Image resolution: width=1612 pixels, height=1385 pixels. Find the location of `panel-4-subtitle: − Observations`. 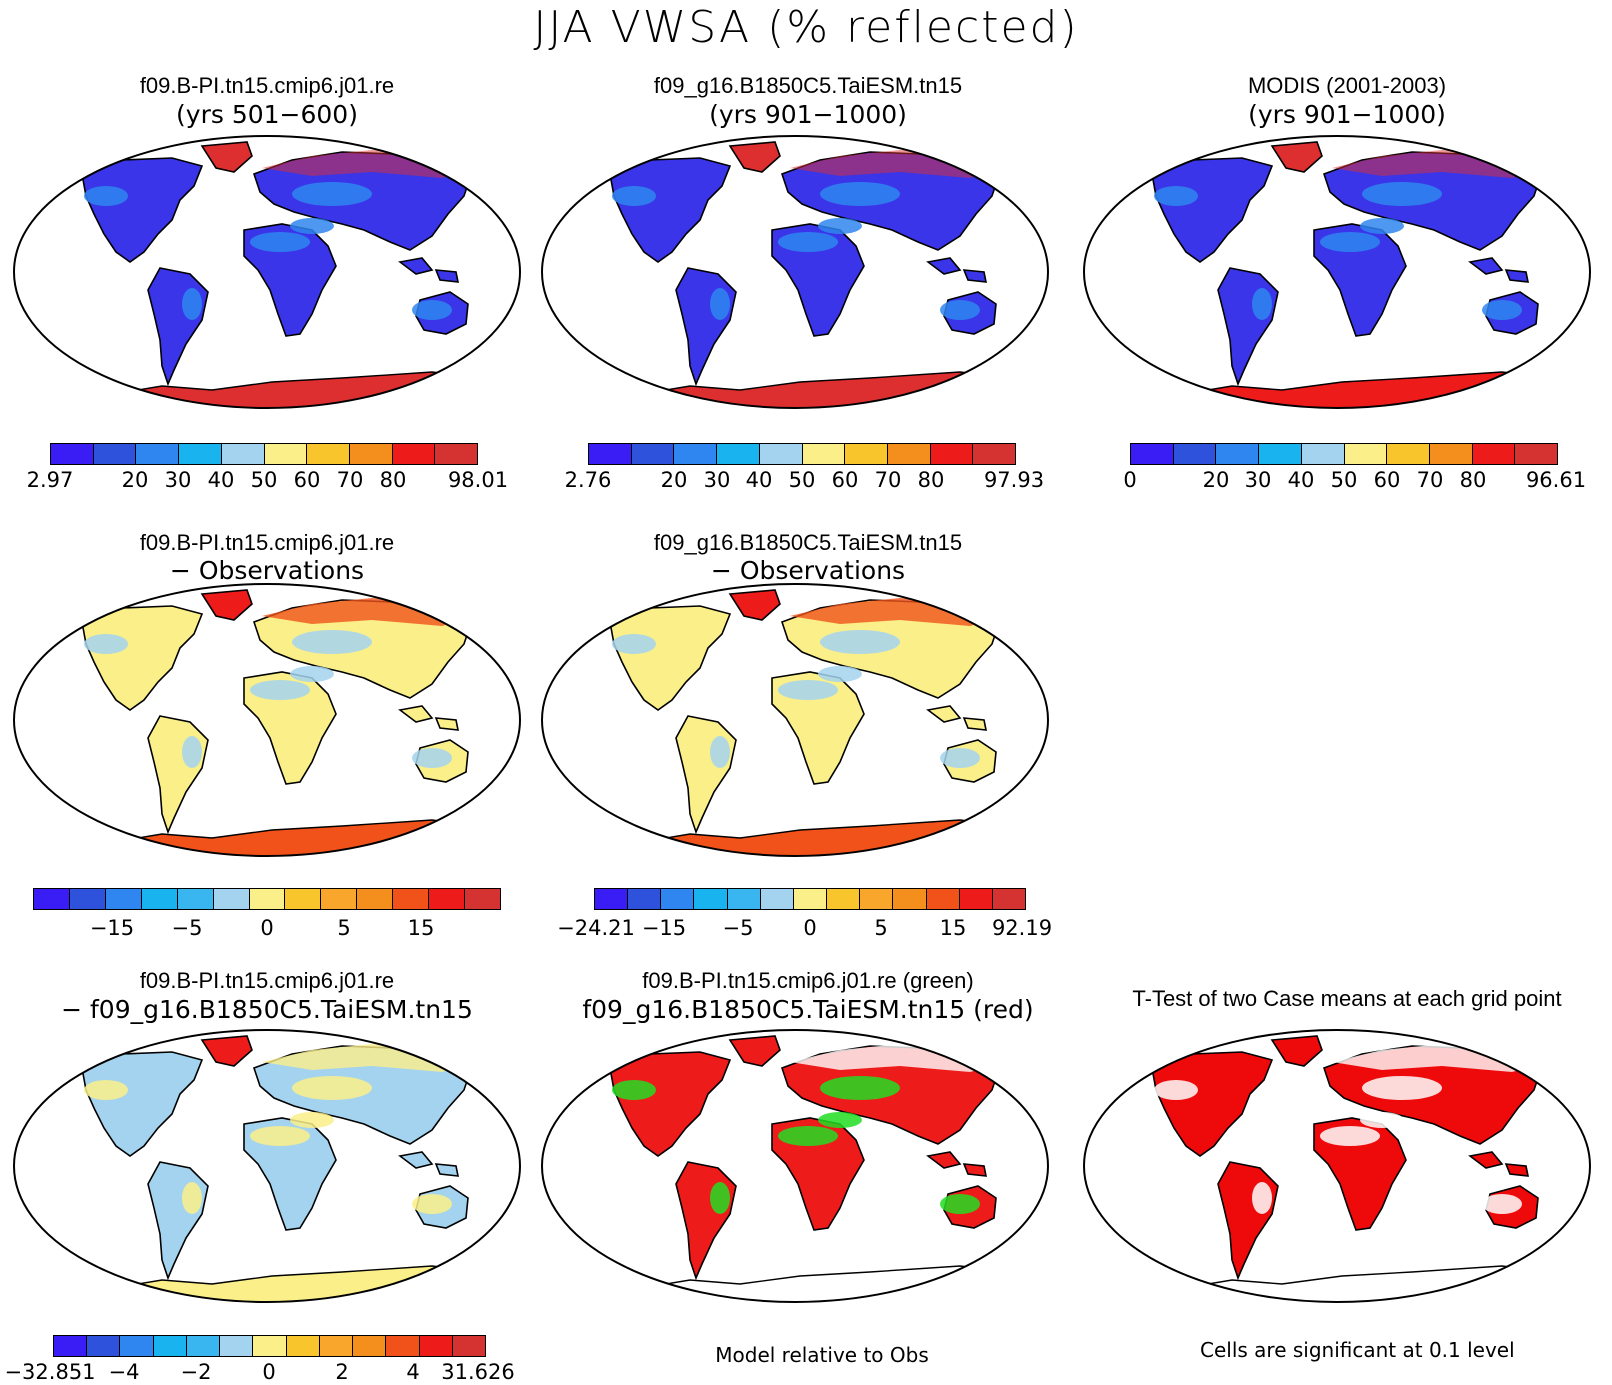

panel-4-subtitle: − Observations is located at coordinates (267, 570).